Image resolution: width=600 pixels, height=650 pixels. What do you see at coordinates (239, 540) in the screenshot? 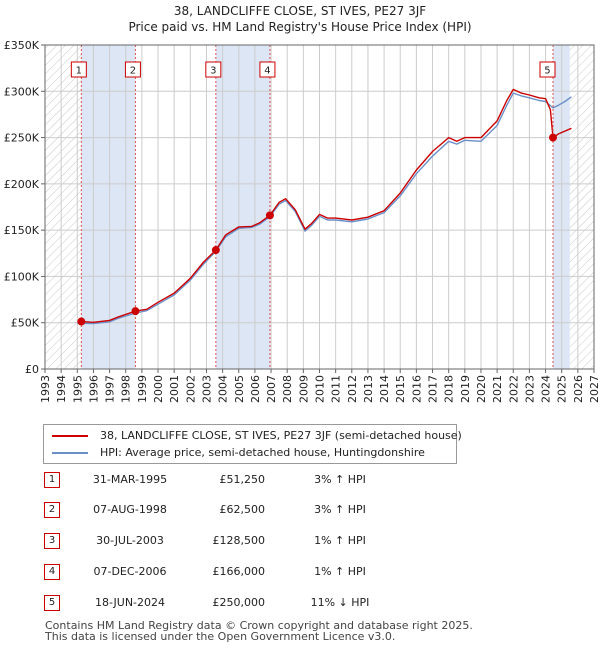
I see `sale-price: £128,500` at bounding box center [239, 540].